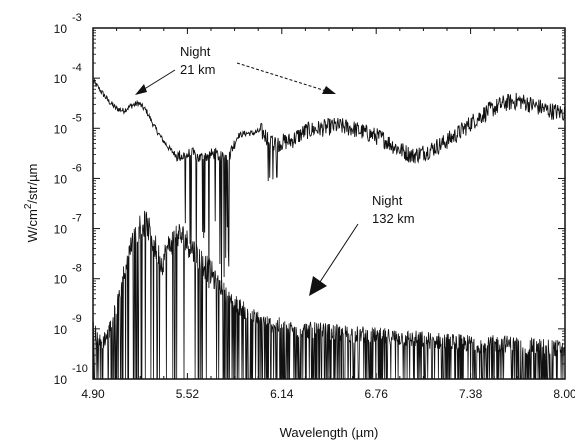  I want to click on series-132km-label-line2: 132 km, so click(393, 218).